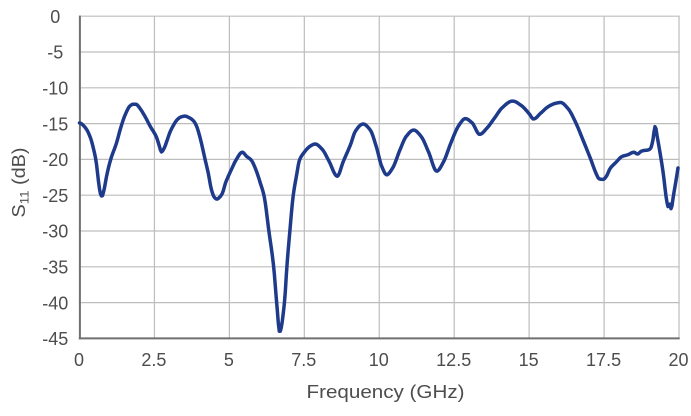 The width and height of the screenshot is (691, 416). Describe the element at coordinates (55, 53) in the screenshot. I see `svg-text: -5` at that location.